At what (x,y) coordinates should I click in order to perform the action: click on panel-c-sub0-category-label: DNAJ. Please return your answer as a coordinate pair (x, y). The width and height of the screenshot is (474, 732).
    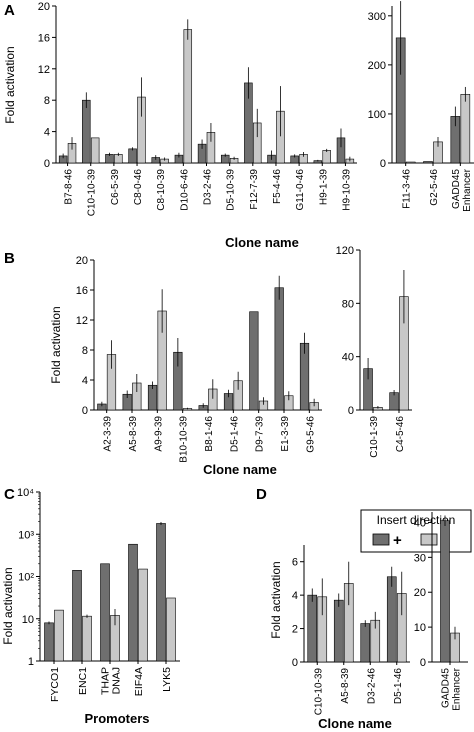
    Looking at the image, I should click on (117, 680).